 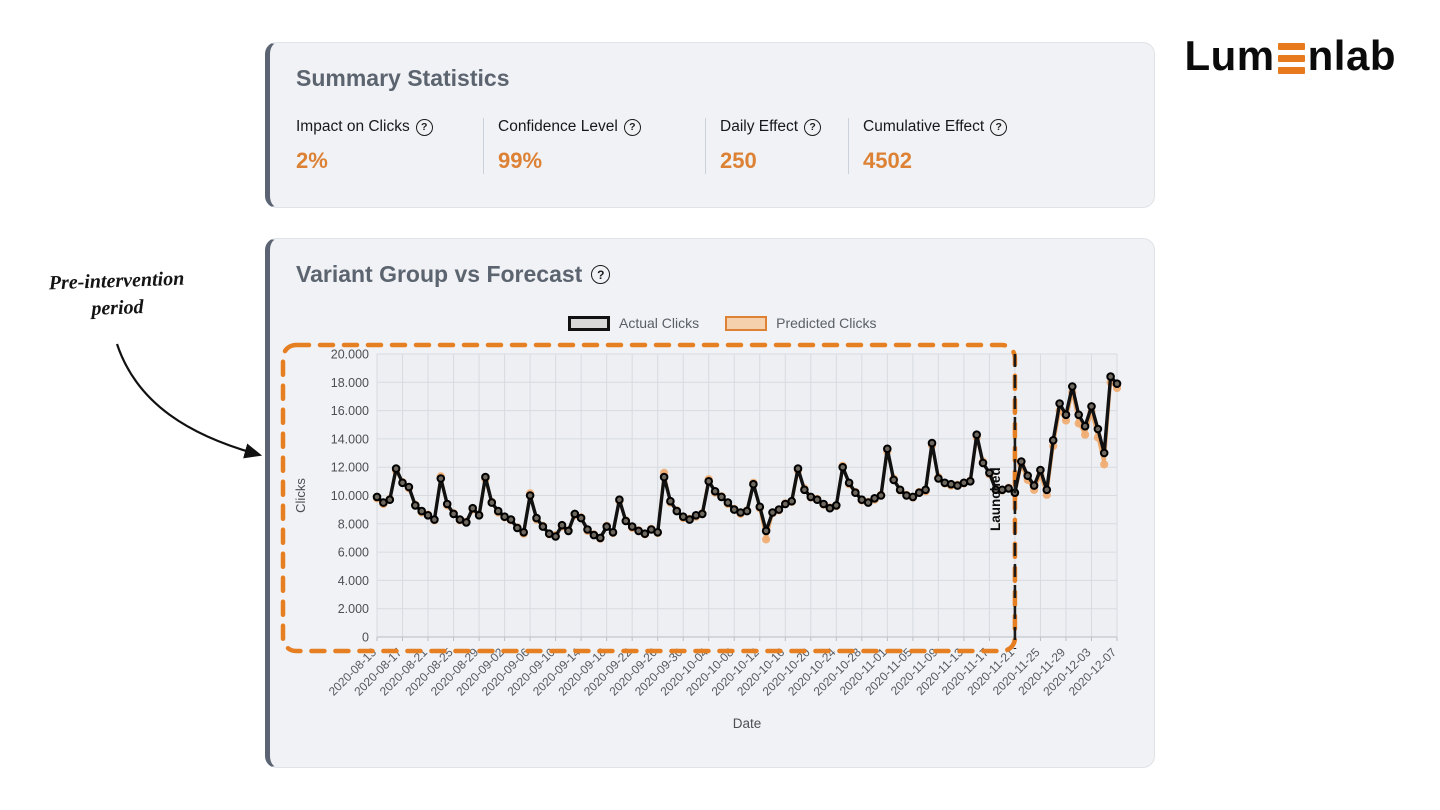 What do you see at coordinates (350, 355) in the screenshot?
I see `svg-text: 20.000` at bounding box center [350, 355].